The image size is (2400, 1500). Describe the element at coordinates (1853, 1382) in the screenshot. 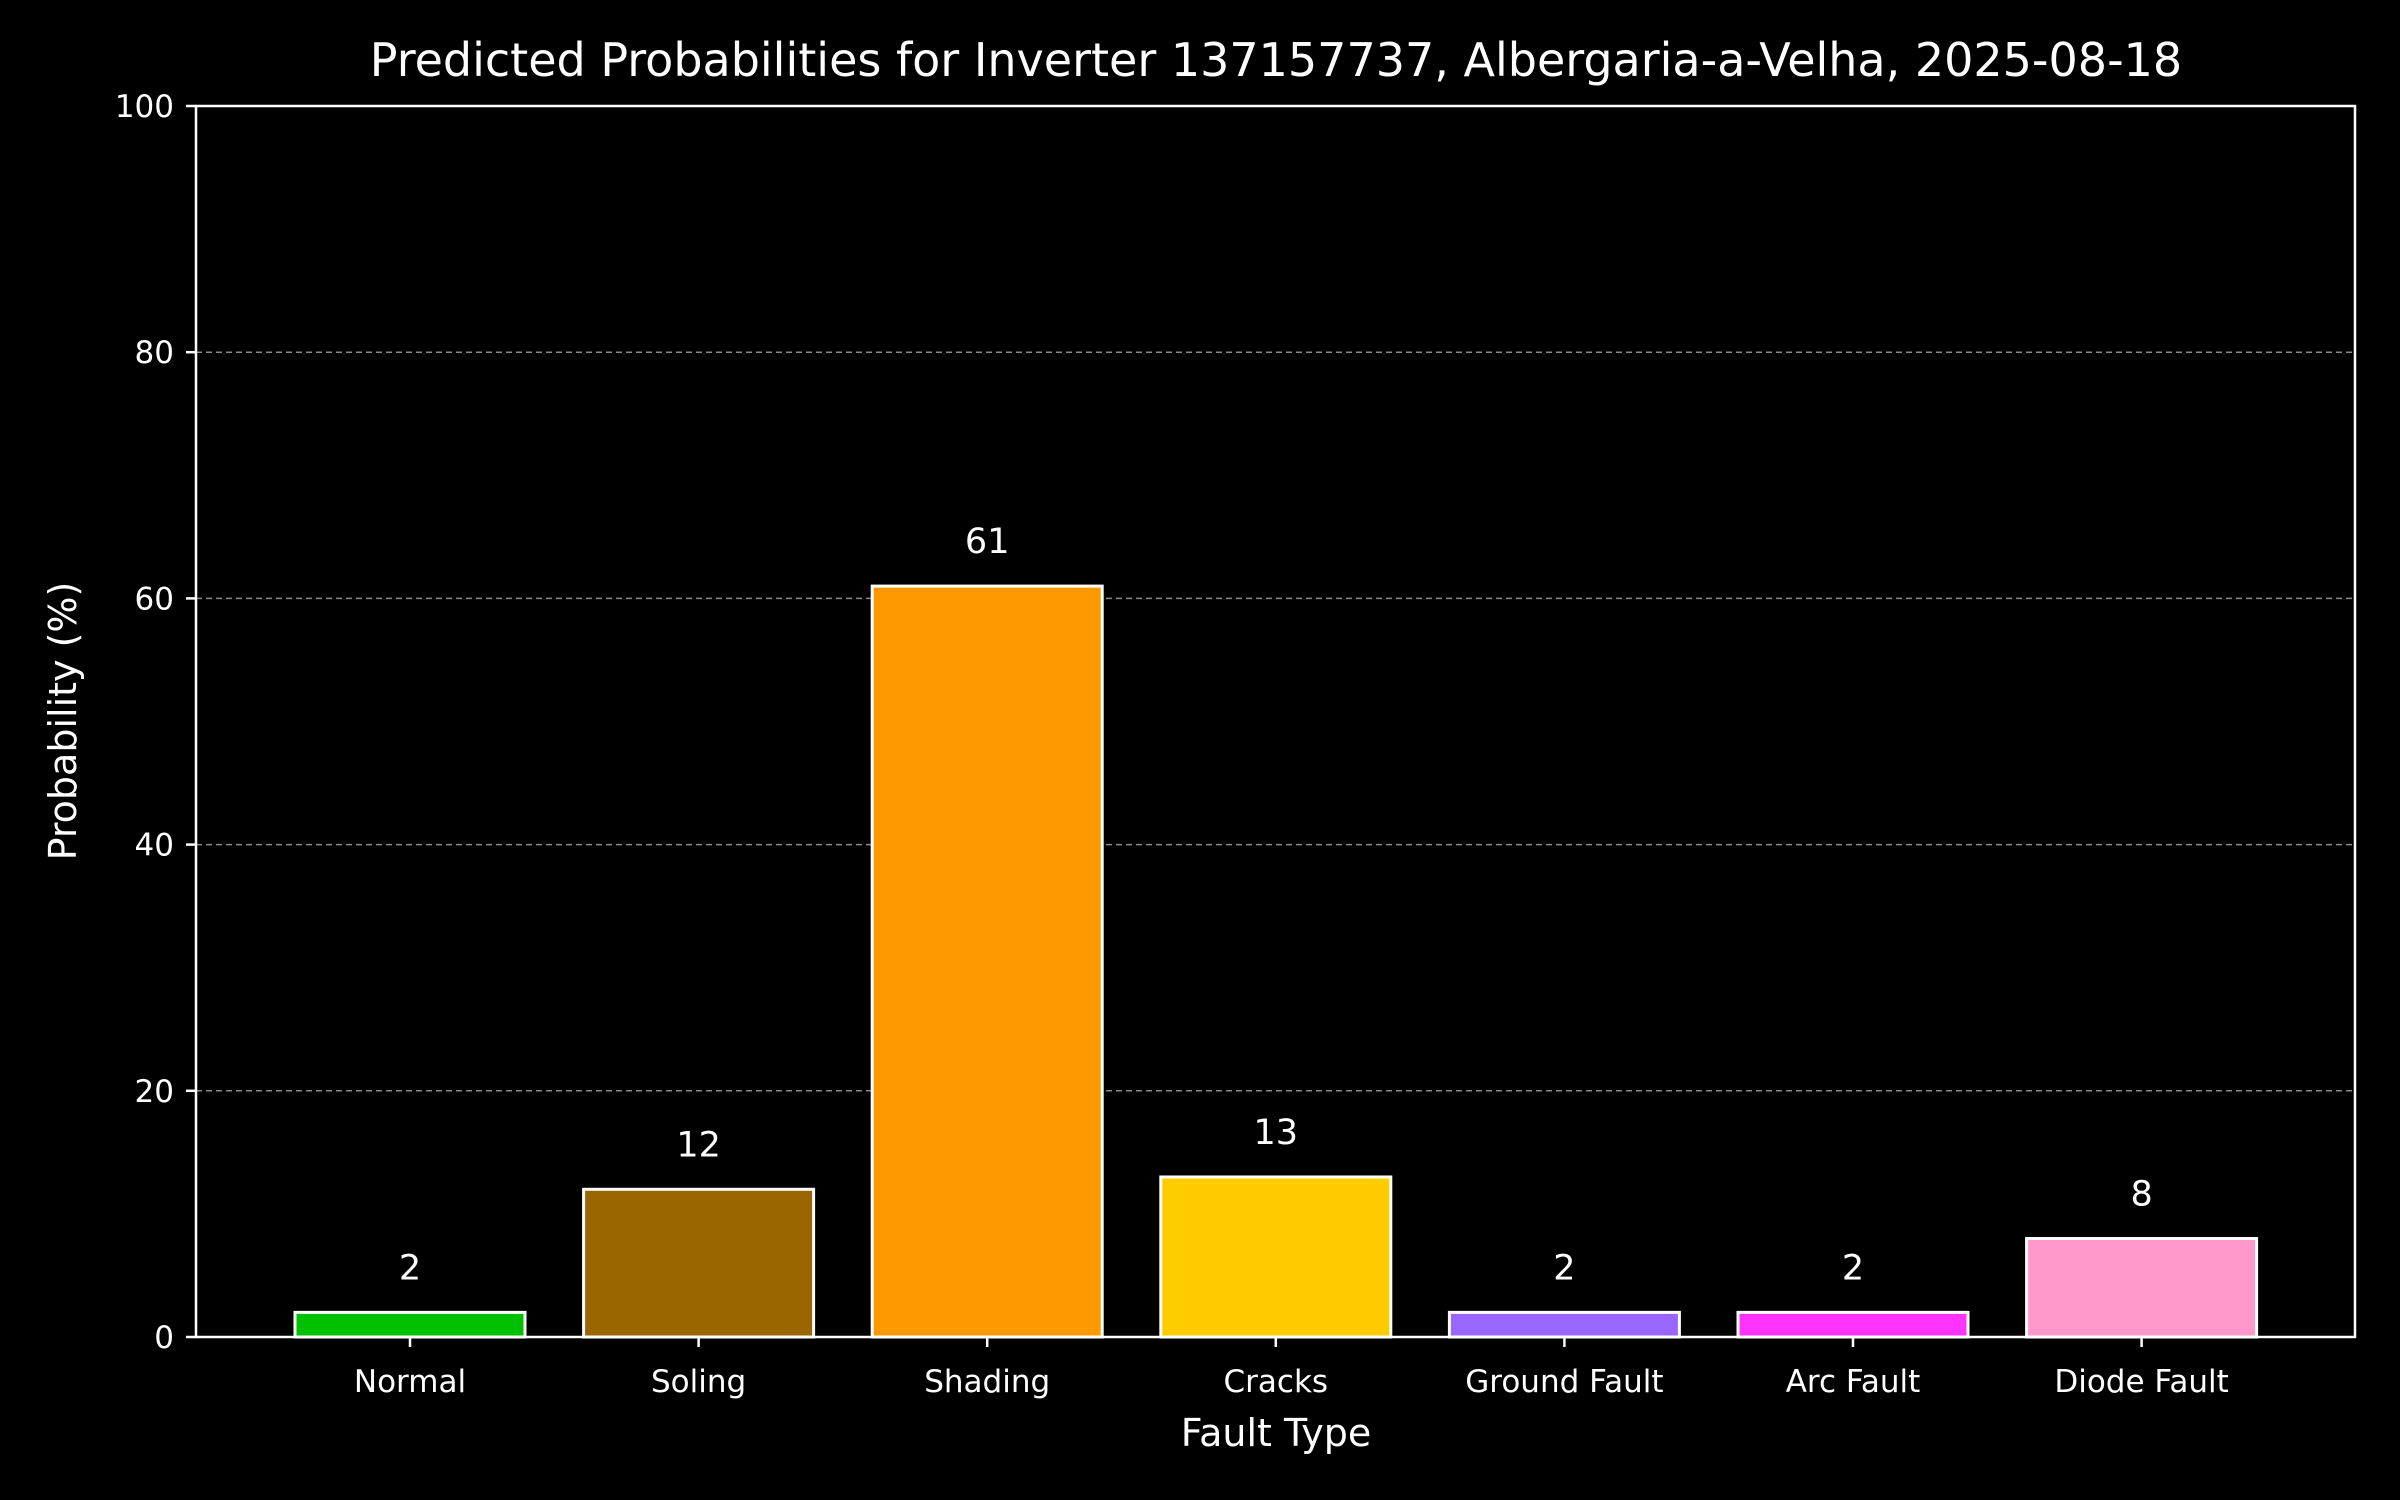

I see `x-tick-label: Arc Fault` at that location.